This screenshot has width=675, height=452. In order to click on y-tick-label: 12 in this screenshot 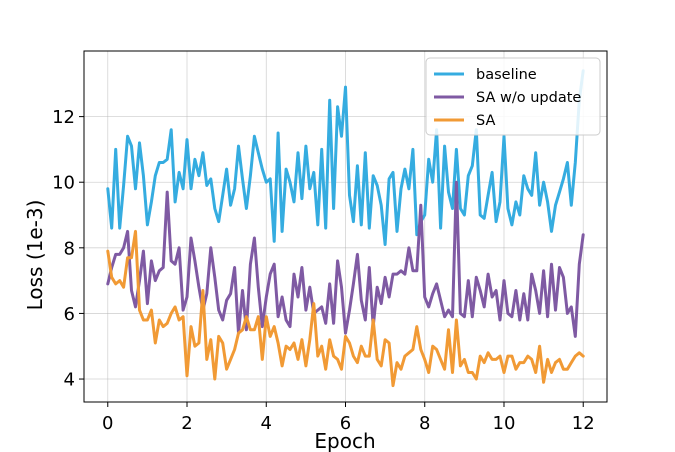, I will do `click(63, 117)`.